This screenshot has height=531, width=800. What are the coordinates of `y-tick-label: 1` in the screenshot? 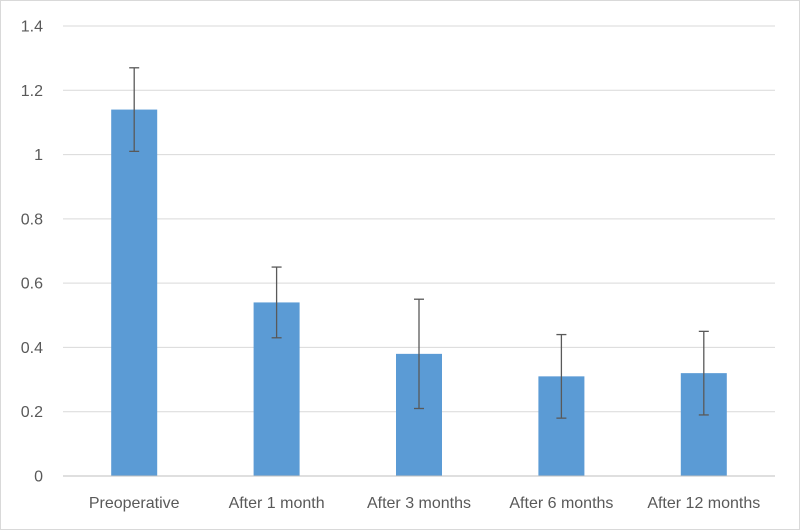 It's located at (38, 155).